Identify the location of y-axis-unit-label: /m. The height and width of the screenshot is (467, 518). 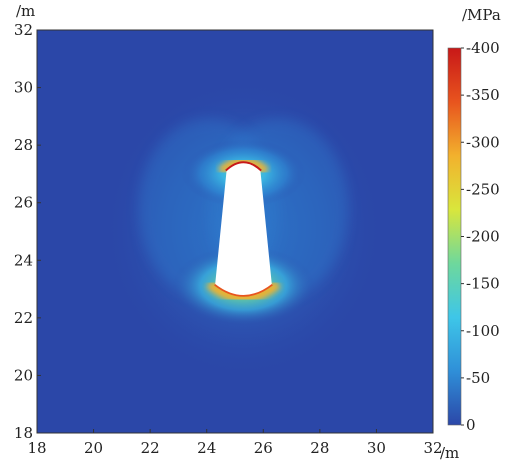
(25, 11).